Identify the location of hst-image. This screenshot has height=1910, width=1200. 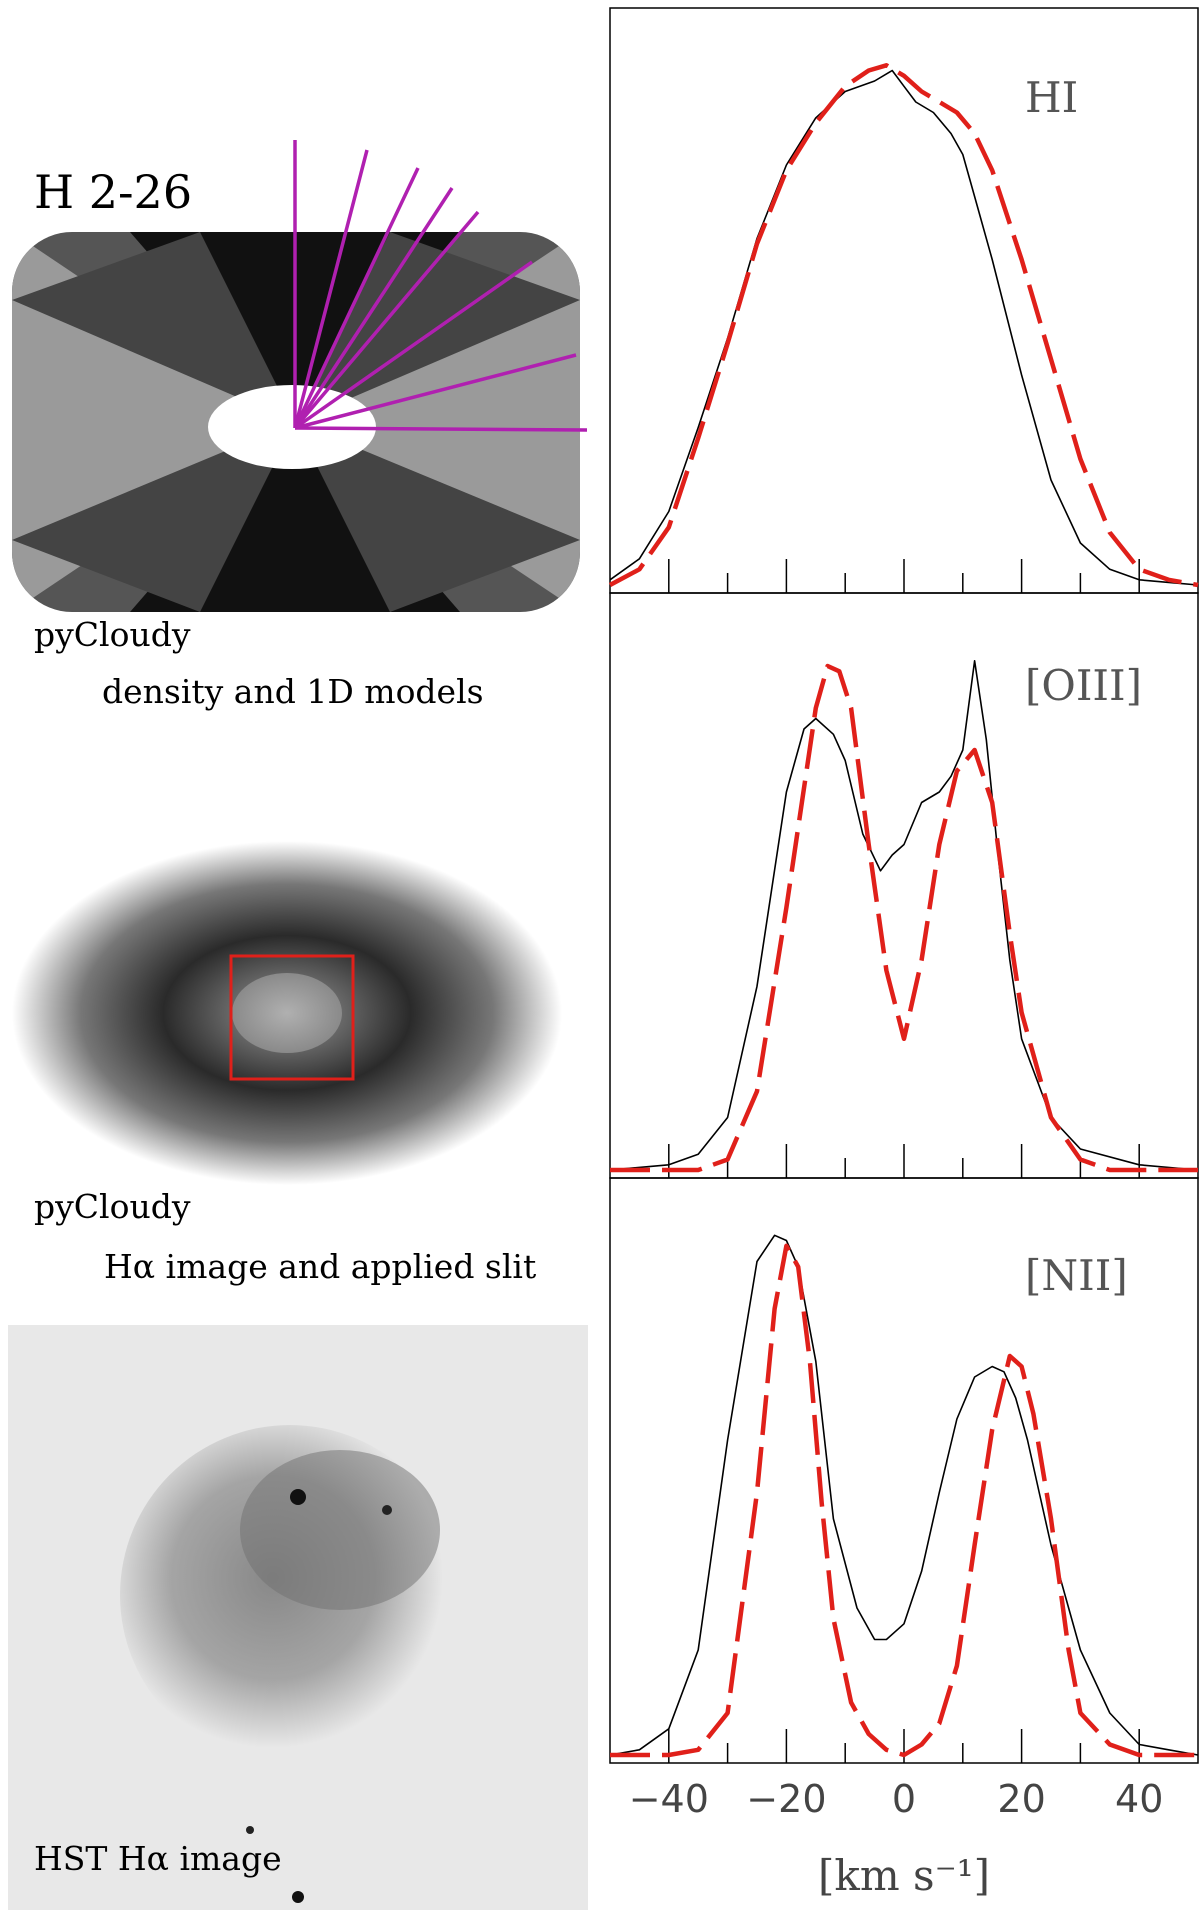
(298, 1617).